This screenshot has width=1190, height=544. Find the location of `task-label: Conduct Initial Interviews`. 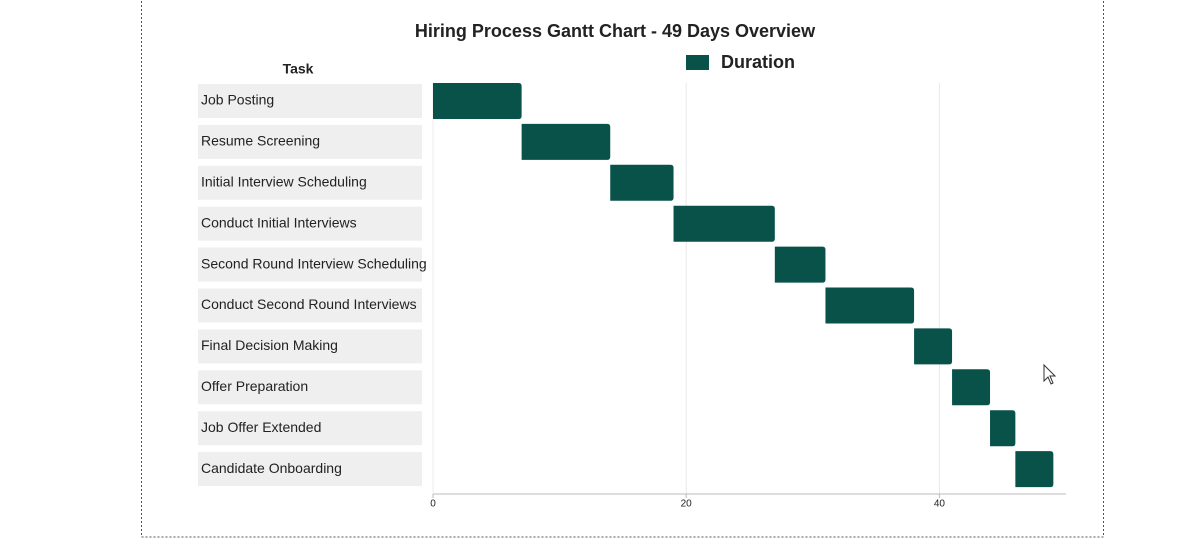

task-label: Conduct Initial Interviews is located at coordinates (279, 222).